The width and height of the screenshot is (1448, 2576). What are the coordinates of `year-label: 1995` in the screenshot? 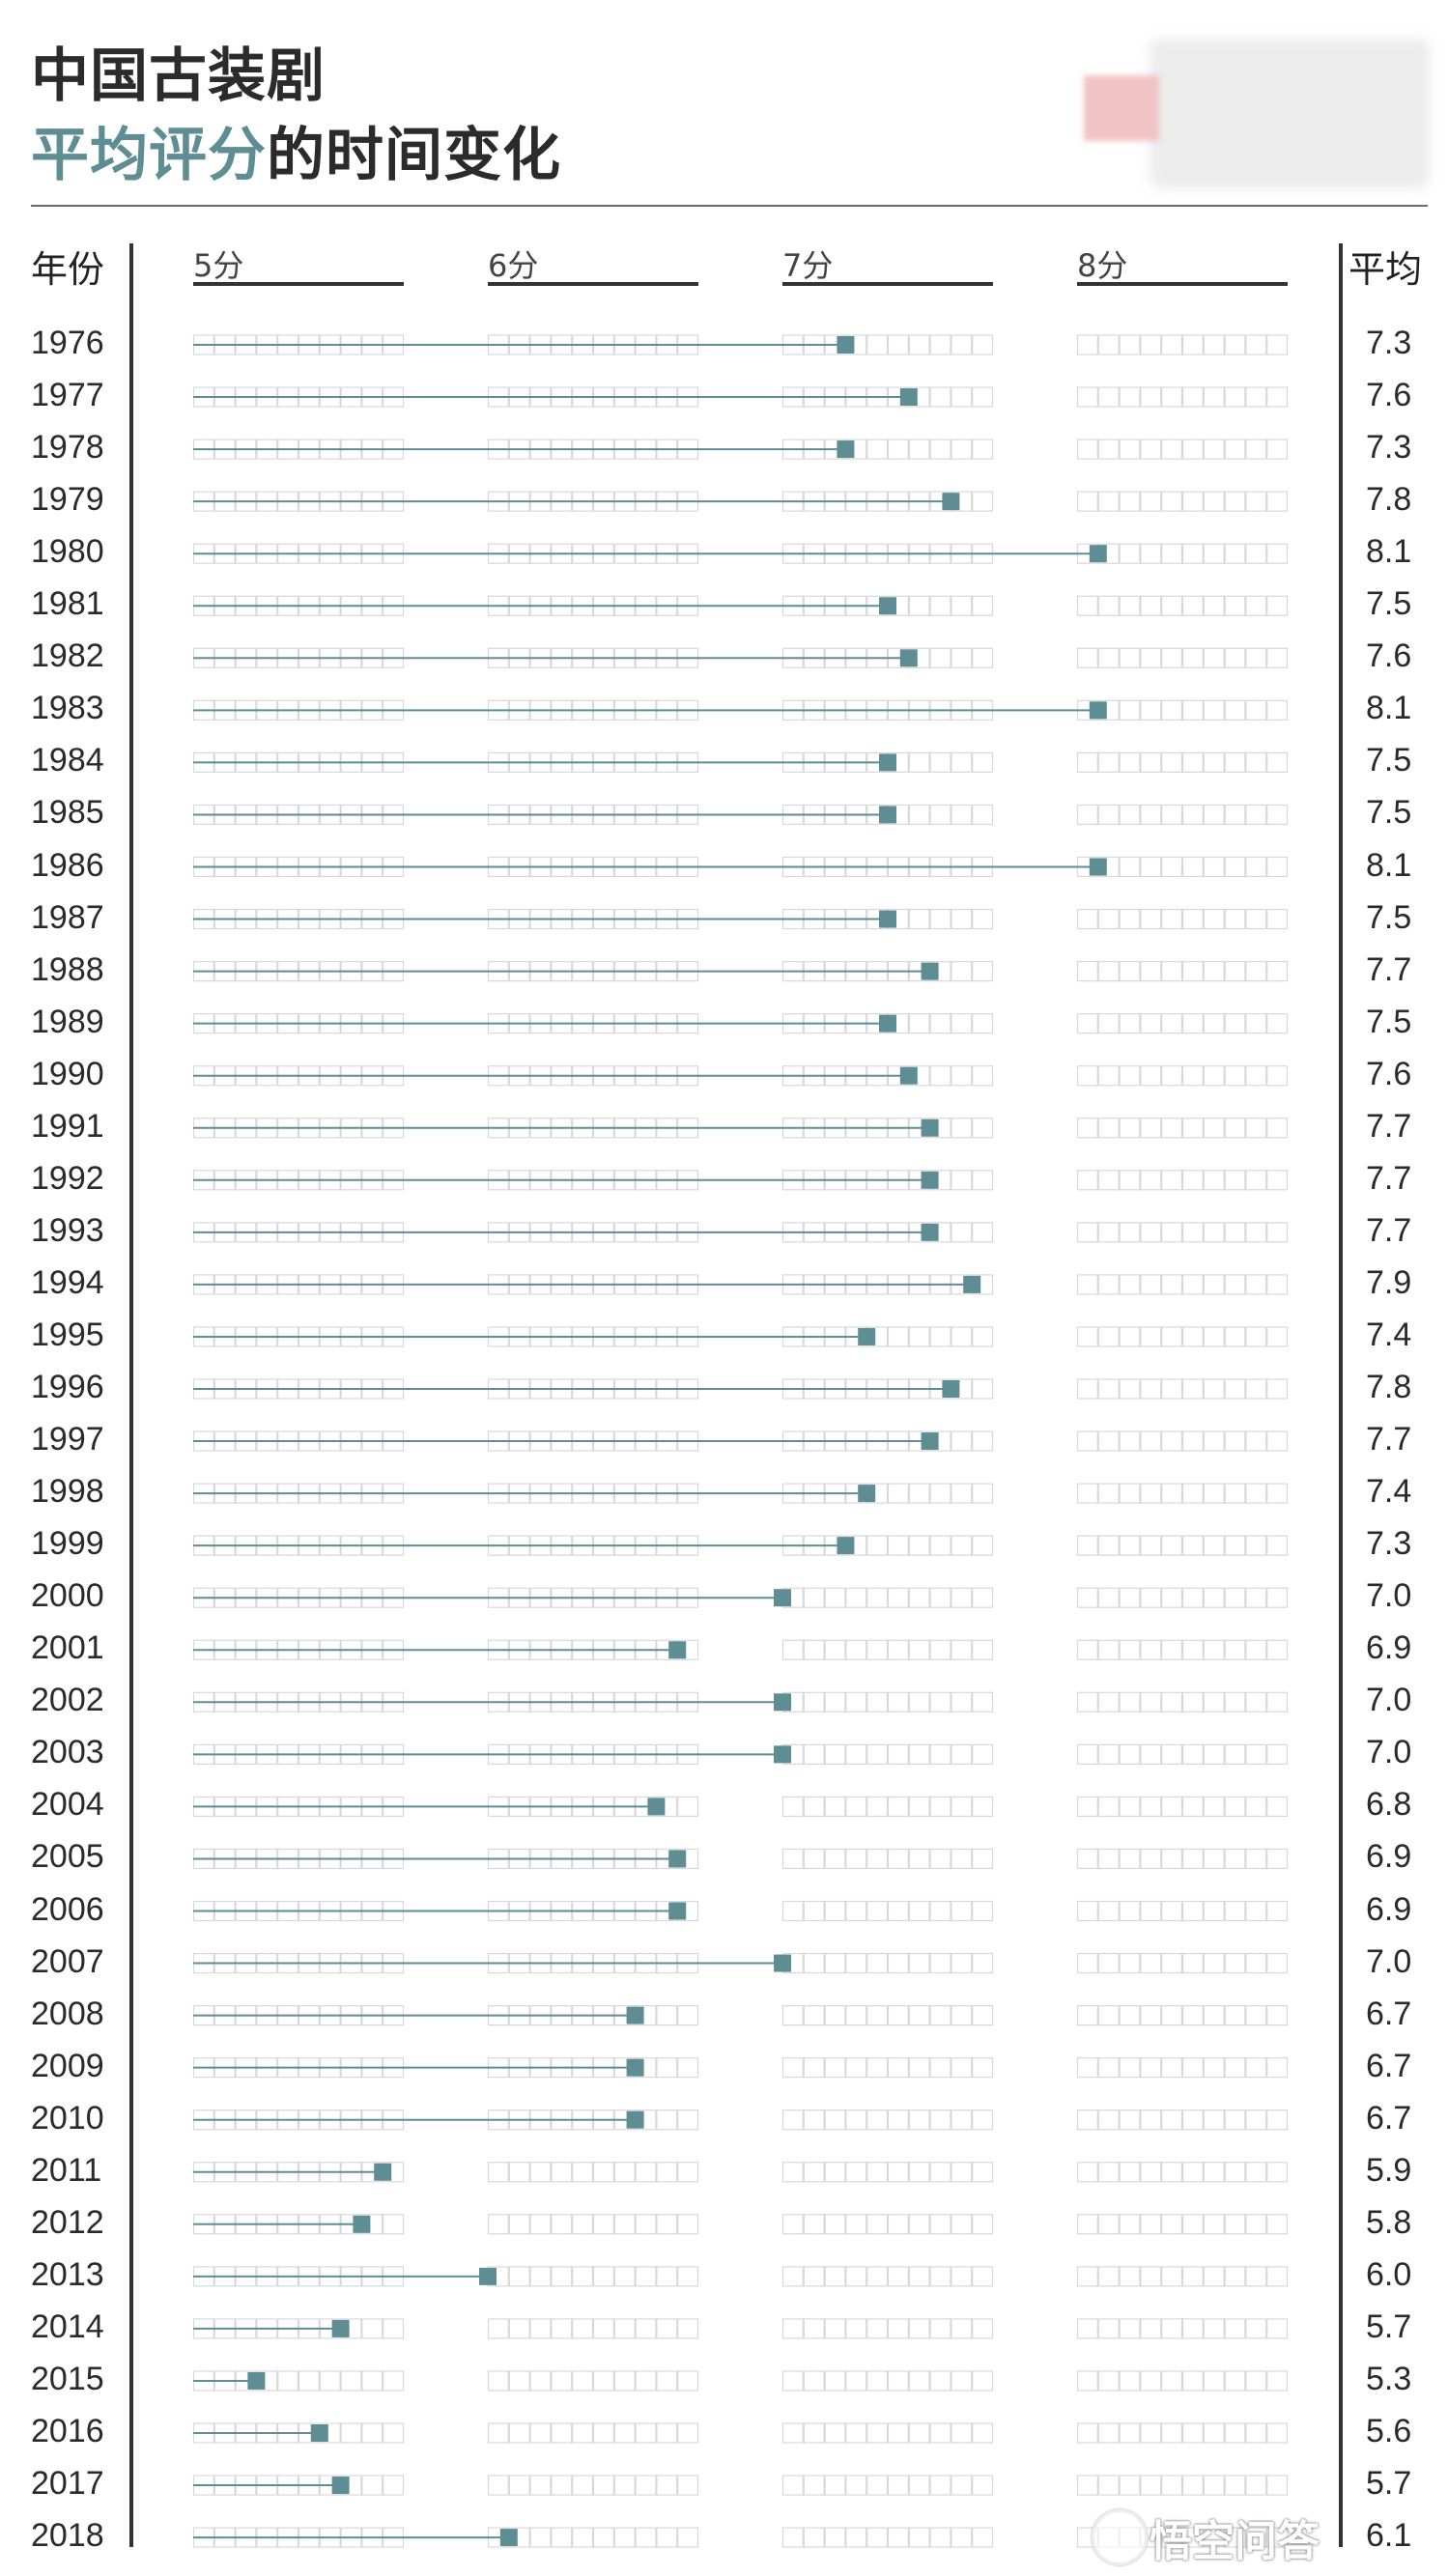 It's located at (67, 1334).